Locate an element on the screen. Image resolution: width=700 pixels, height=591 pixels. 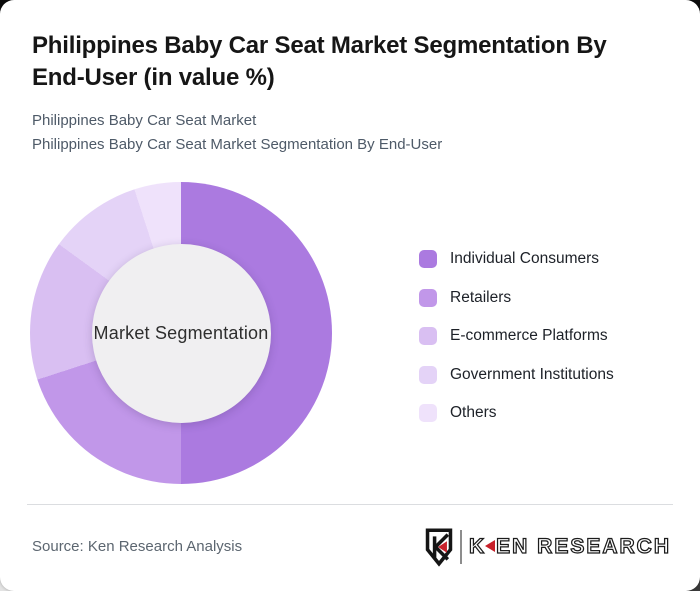
legend-item-government-institutions: Government Institutions is located at coordinates (516, 374).